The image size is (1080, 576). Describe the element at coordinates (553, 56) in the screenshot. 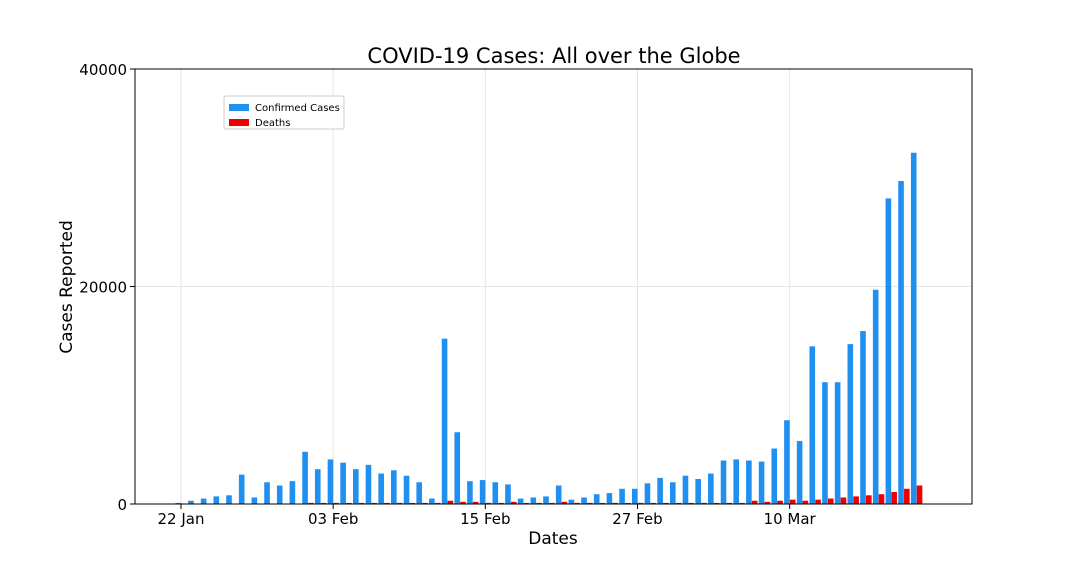

I see `chart-title: COVID-19 Cases: All over the Globe` at that location.